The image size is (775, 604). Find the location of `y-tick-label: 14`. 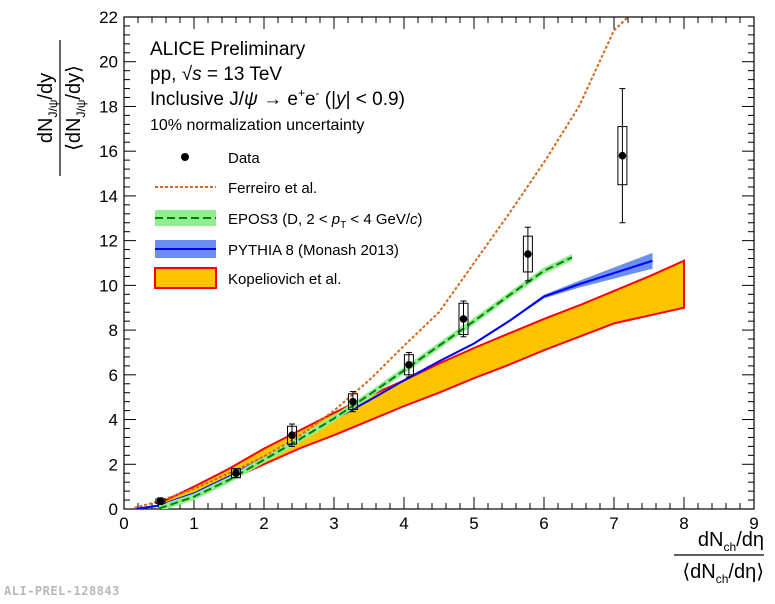

y-tick-label: 14 is located at coordinates (108, 196).